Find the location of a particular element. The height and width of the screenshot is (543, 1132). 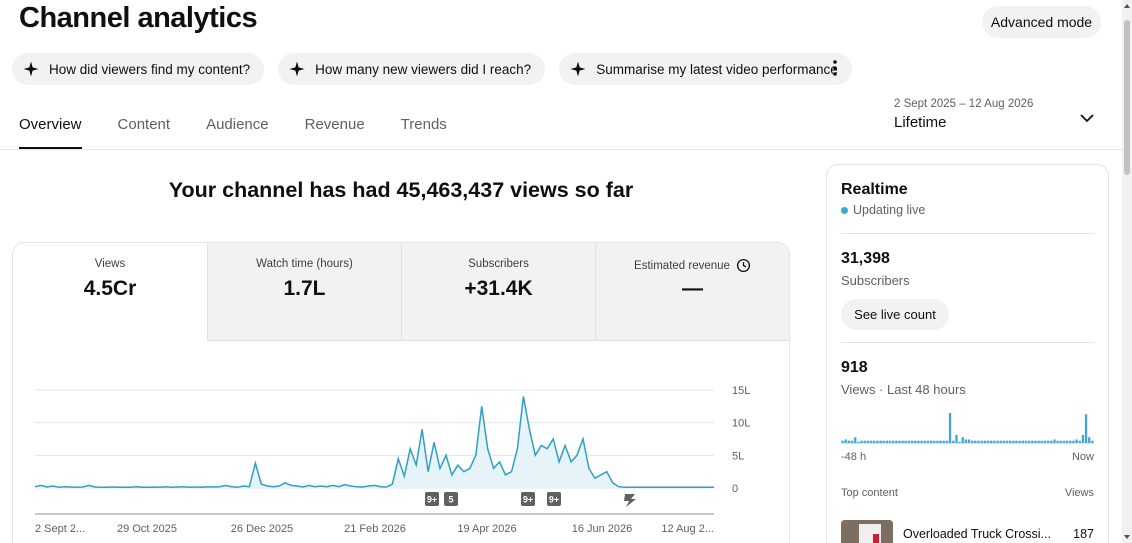

metric-revenue: Estimated revenue — is located at coordinates (692, 292).